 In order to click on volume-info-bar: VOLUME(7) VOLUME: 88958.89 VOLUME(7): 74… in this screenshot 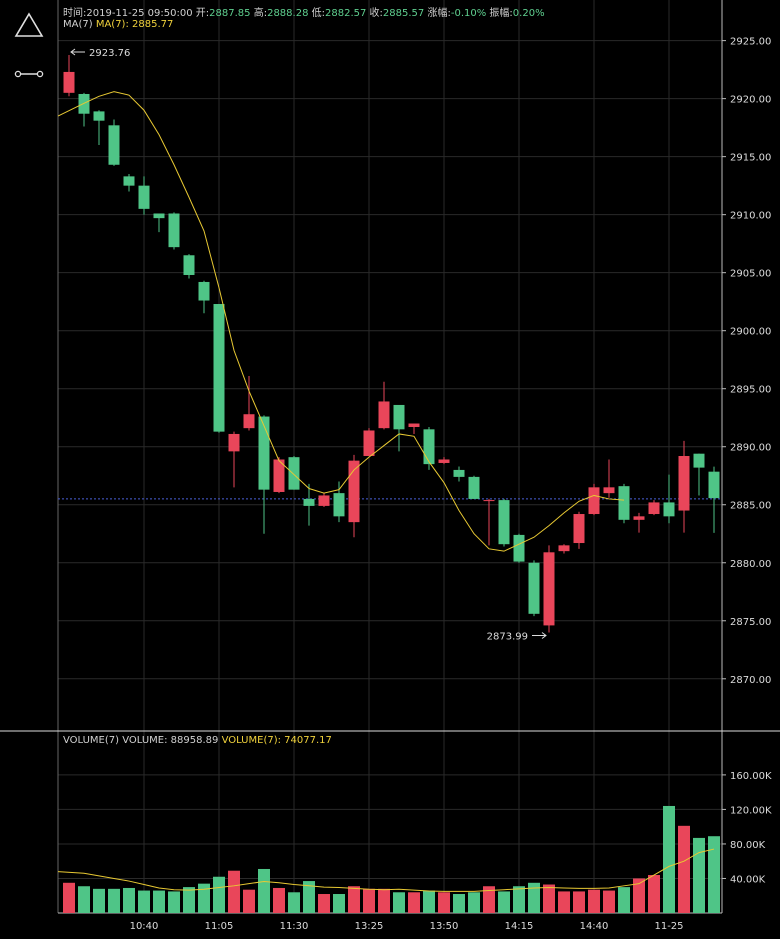, I will do `click(197, 740)`.